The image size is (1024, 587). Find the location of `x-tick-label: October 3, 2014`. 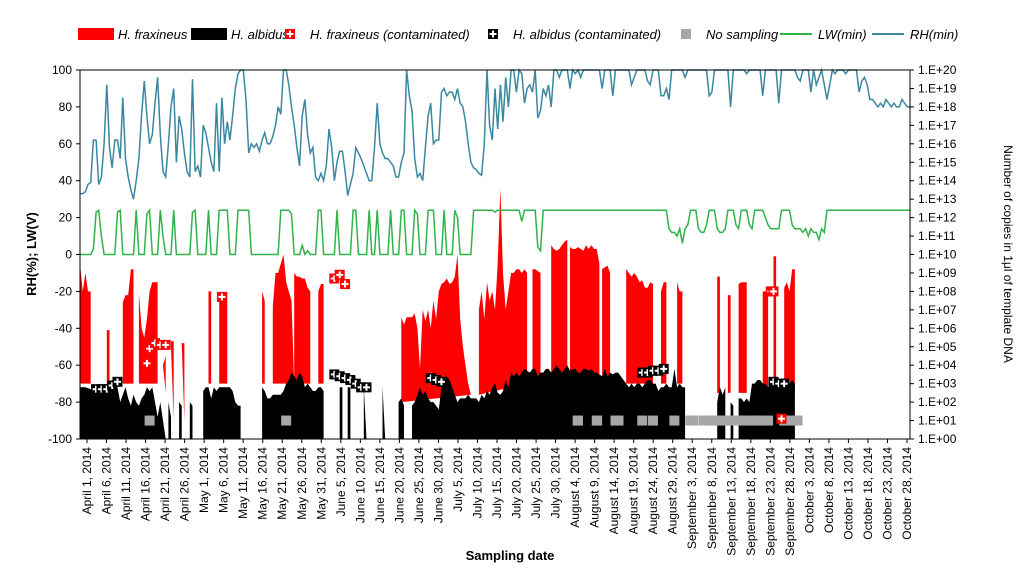

x-tick-label: October 3, 2014 is located at coordinates (809, 490).